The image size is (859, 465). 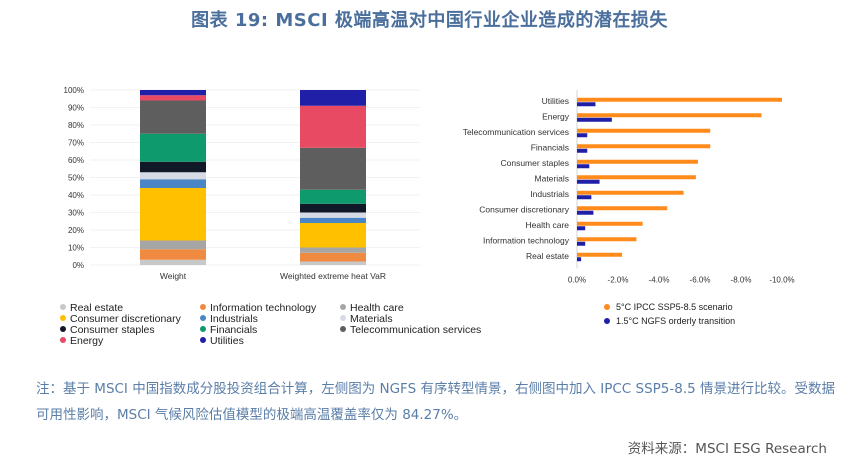 I want to click on y-category-label: Consumer discretionary, so click(x=524, y=209).